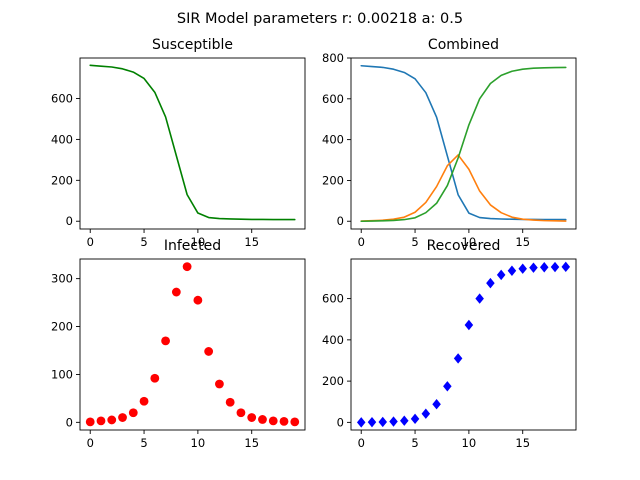 The width and height of the screenshot is (640, 480). Describe the element at coordinates (192, 344) in the screenshot. I see `axes-frame-infected` at that location.